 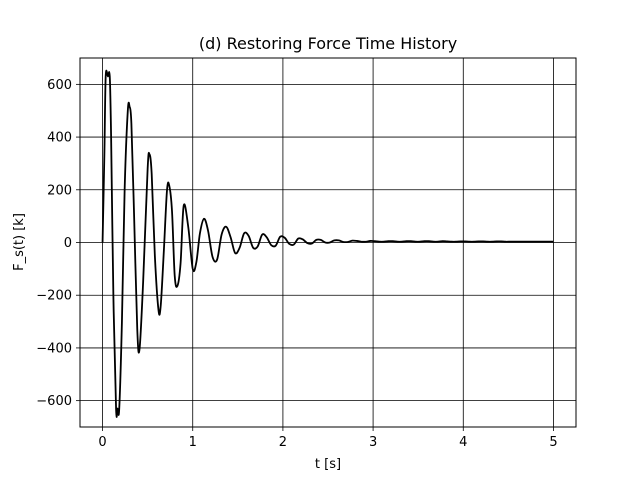 What do you see at coordinates (59, 138) in the screenshot?
I see `y-tick-label: 400` at bounding box center [59, 138].